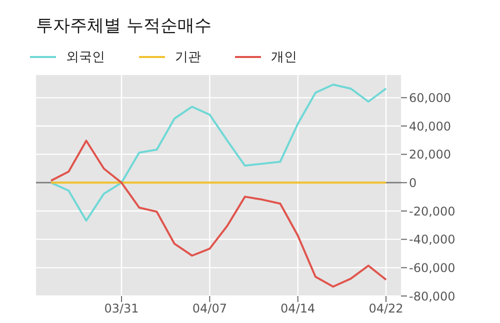 This screenshot has width=500, height=323. Describe the element at coordinates (121, 309) in the screenshot. I see `x-tick-label: 03/31` at that location.